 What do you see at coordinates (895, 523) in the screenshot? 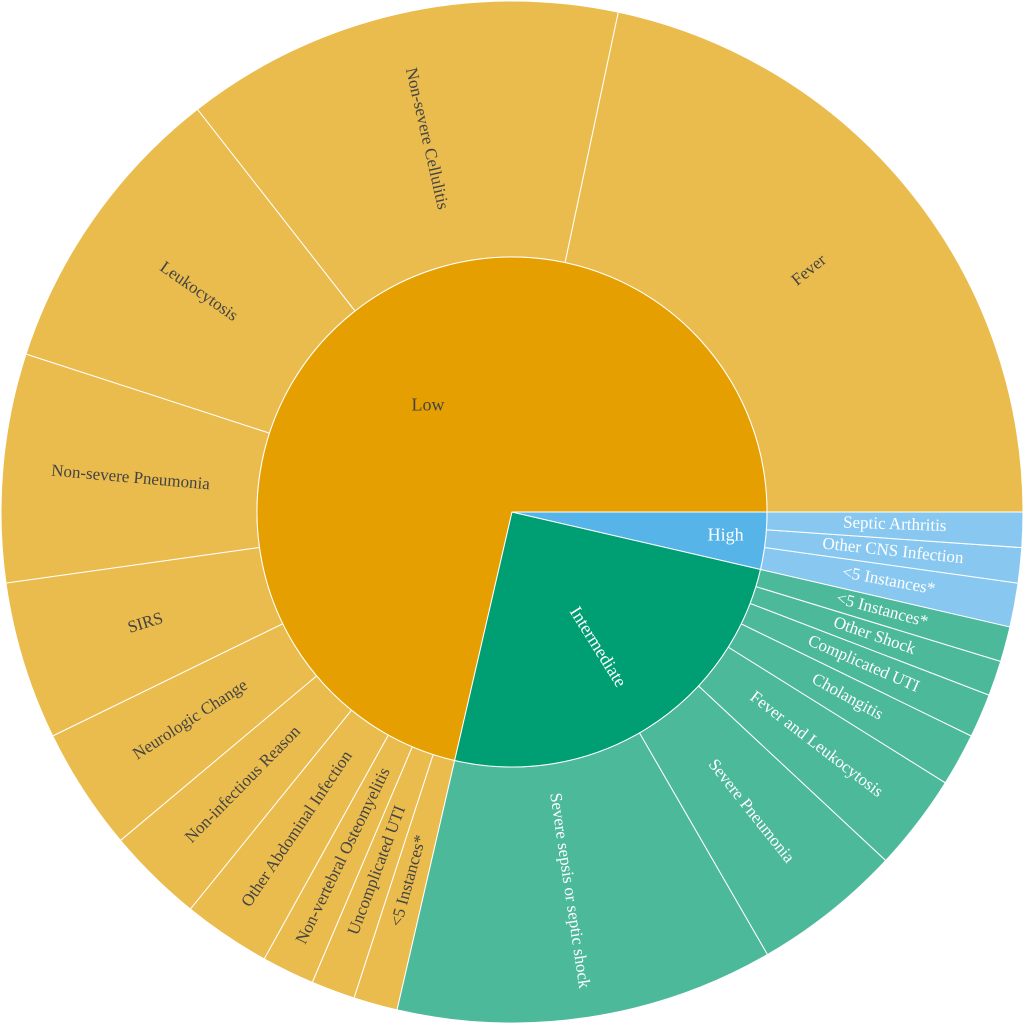
I see `sector-label: Septic Arthritis` at bounding box center [895, 523].